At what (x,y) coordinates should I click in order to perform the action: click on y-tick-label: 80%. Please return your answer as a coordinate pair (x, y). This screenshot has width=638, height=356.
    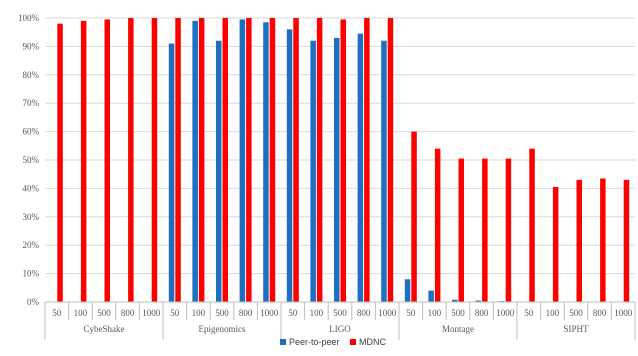
    Looking at the image, I should click on (31, 75).